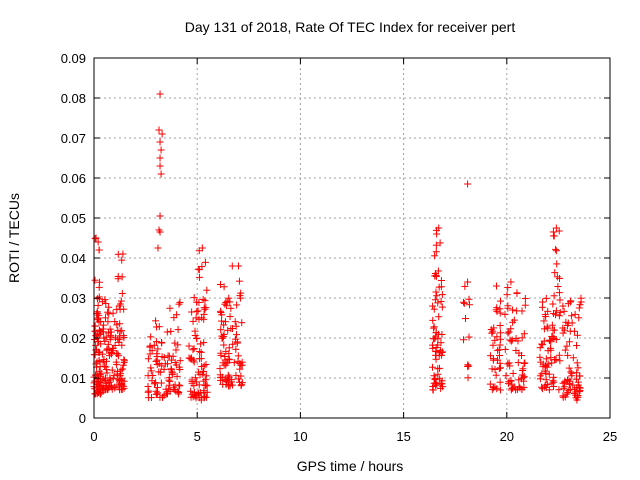 The width and height of the screenshot is (640, 480). I want to click on x-tick-label: 10, so click(300, 436).